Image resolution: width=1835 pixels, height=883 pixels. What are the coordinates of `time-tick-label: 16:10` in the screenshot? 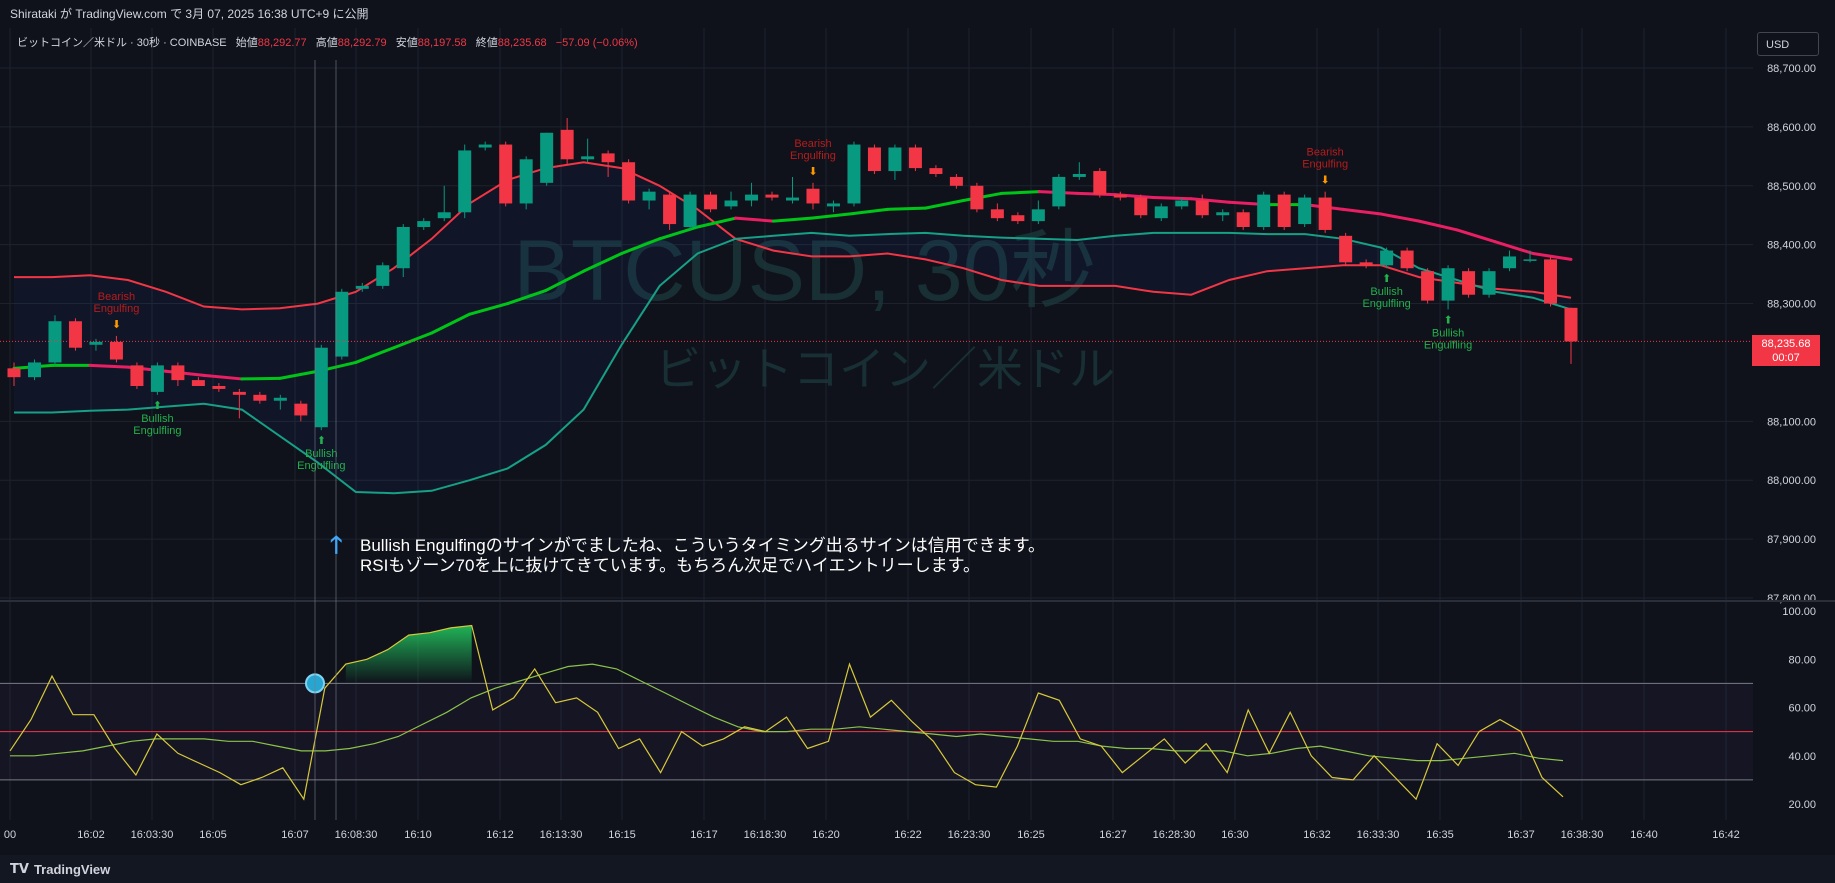 It's located at (418, 835).